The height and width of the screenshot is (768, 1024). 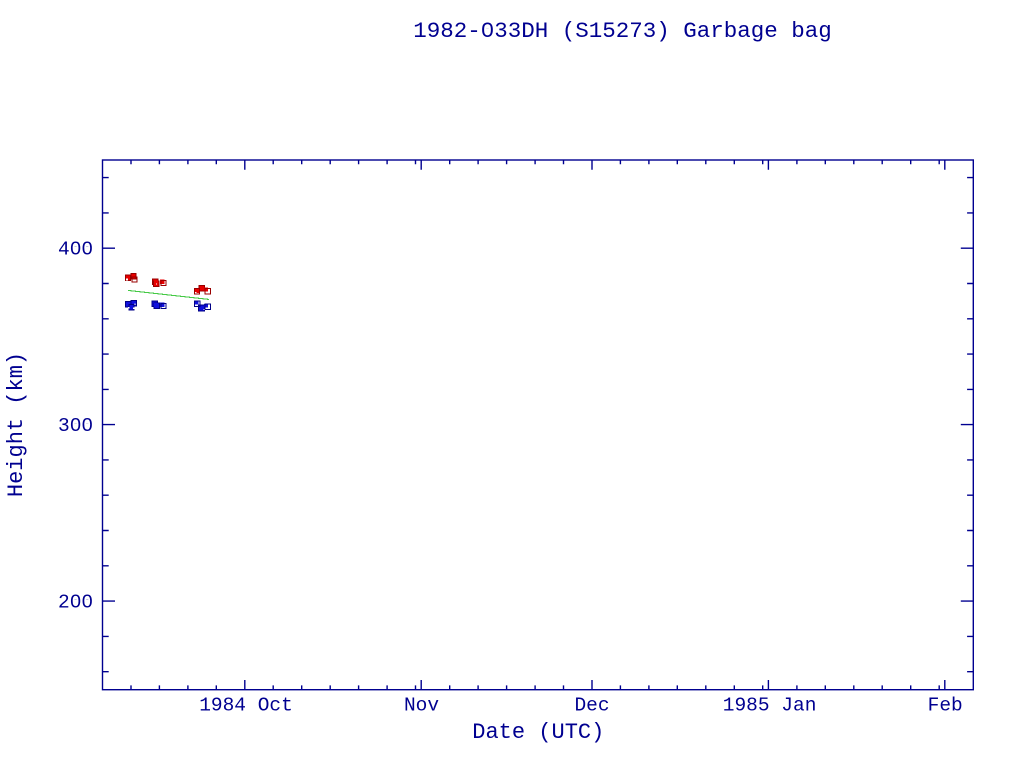 I want to click on svg-text:1982-033DH (S15273) Garbage ba: 1982-033DH (S15273) Garbage bag, so click(x=622, y=31).